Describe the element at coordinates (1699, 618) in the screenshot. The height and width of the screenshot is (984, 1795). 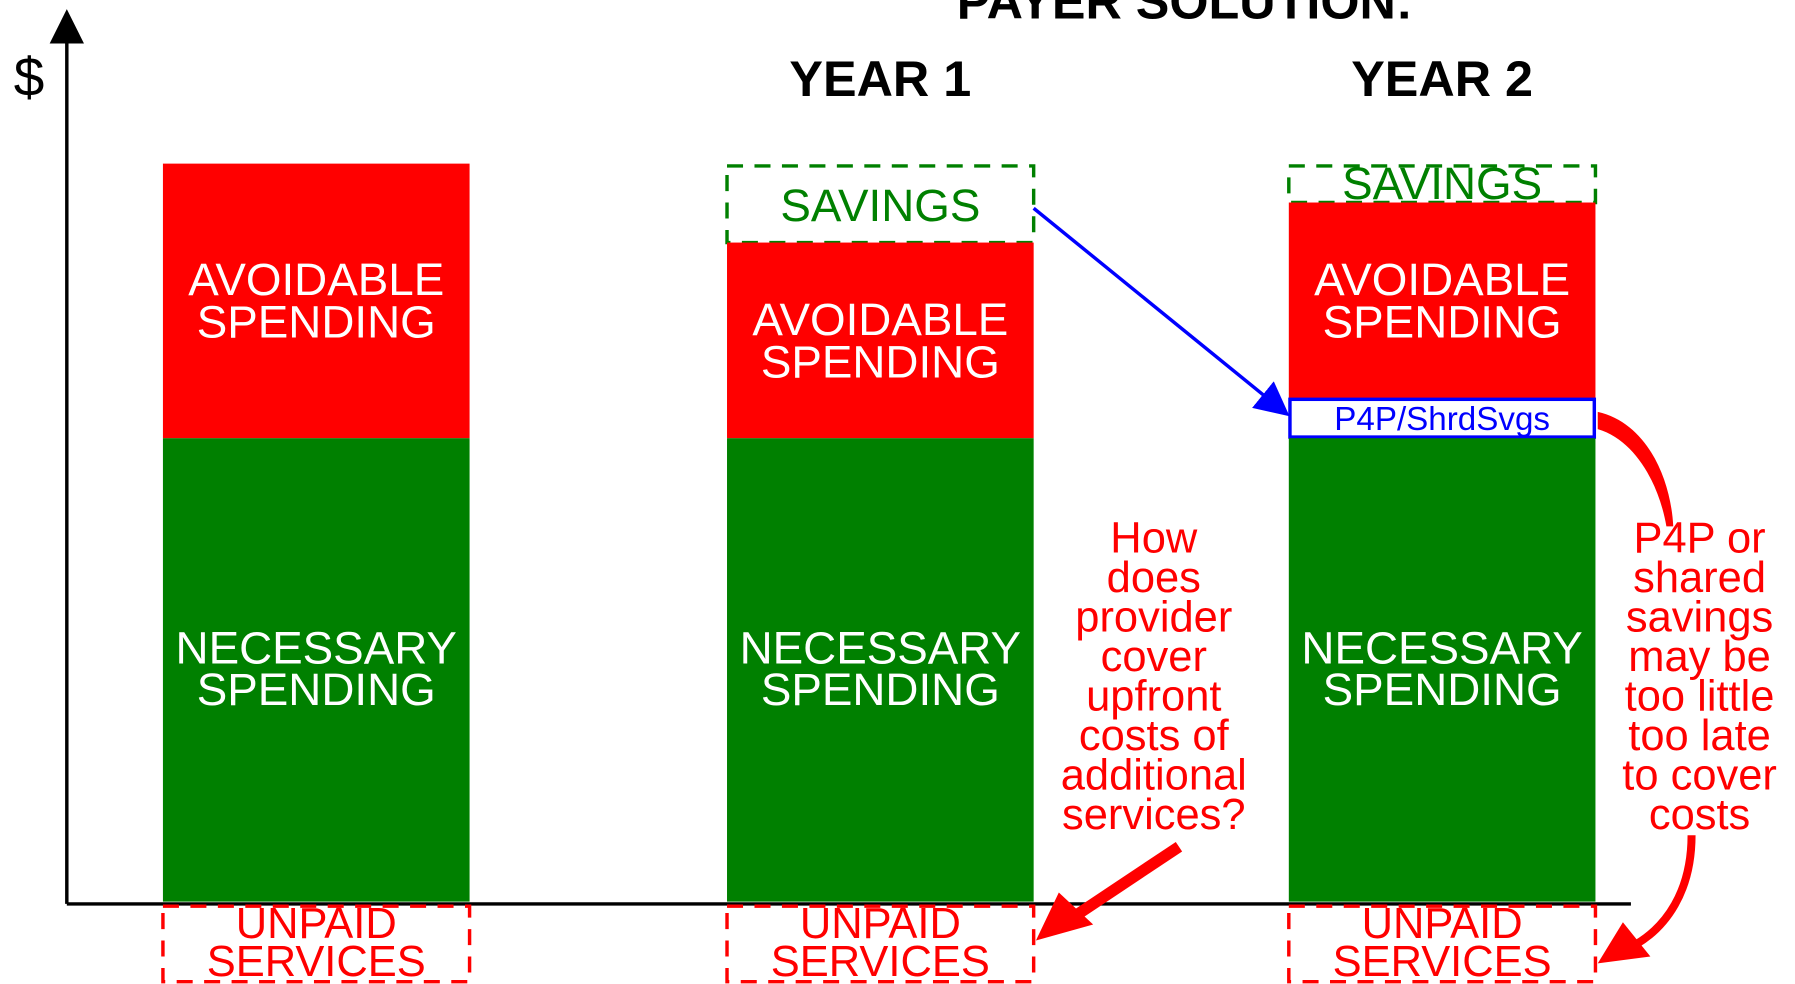
I see `annotation-line: savings` at that location.